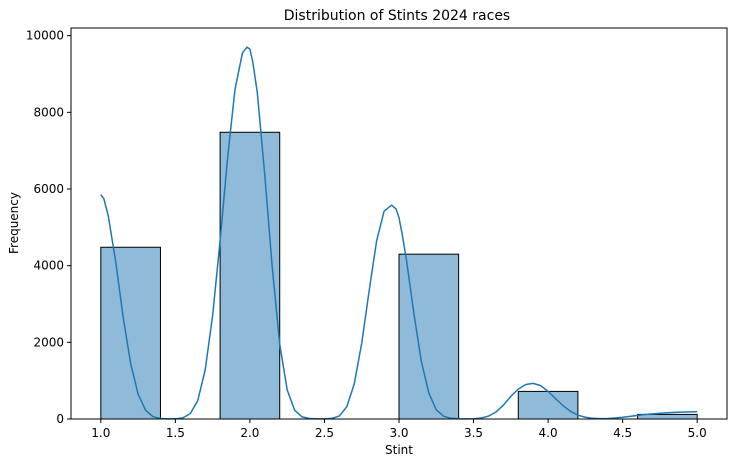 The image size is (736, 464). Describe the element at coordinates (399, 450) in the screenshot. I see `x-axis-label: Stint` at that location.